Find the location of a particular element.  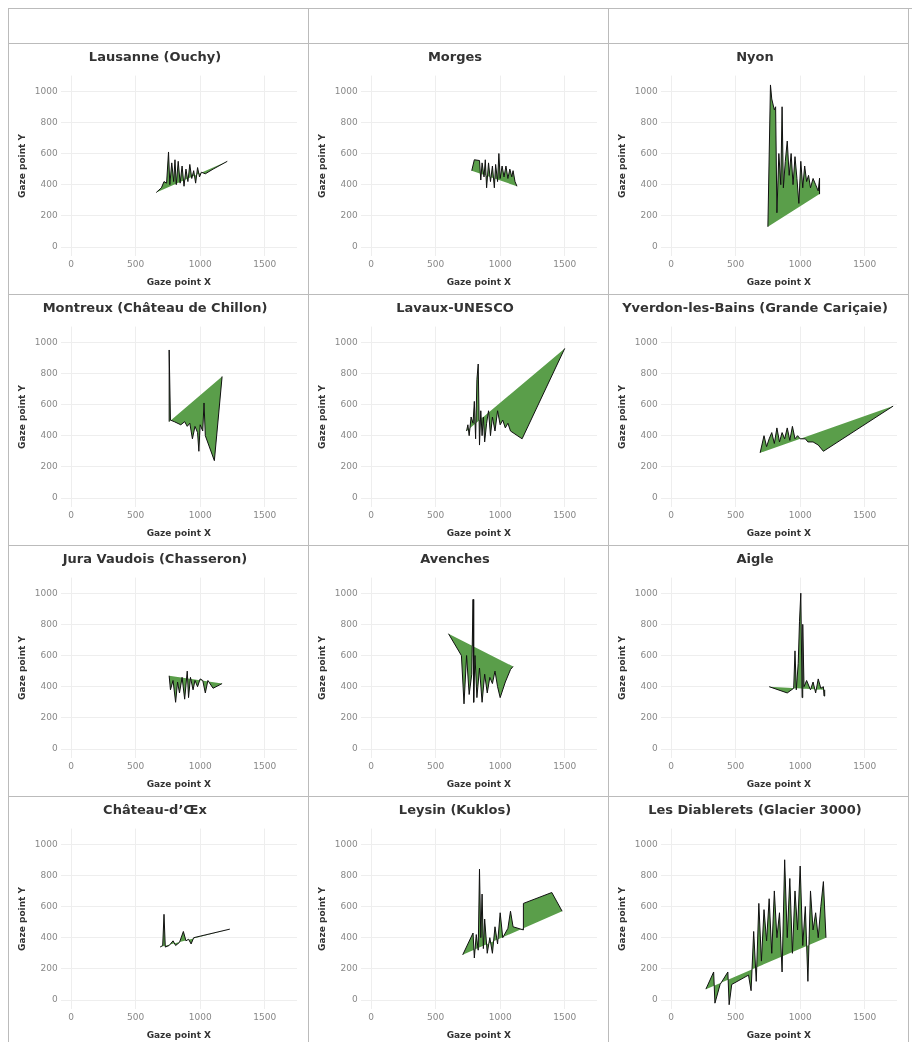

chart-title: Aigle is located at coordinates (755, 559).